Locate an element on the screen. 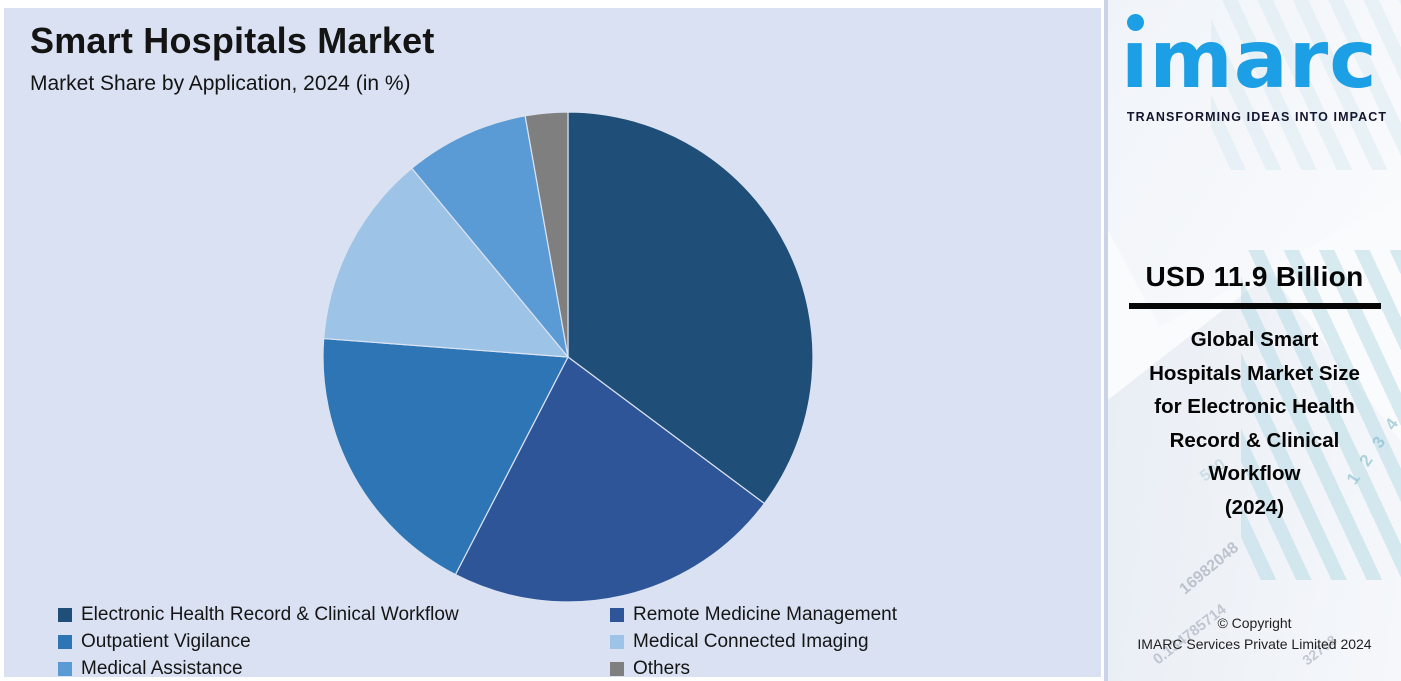  background-stripes-decoration is located at coordinates (1306, 85).